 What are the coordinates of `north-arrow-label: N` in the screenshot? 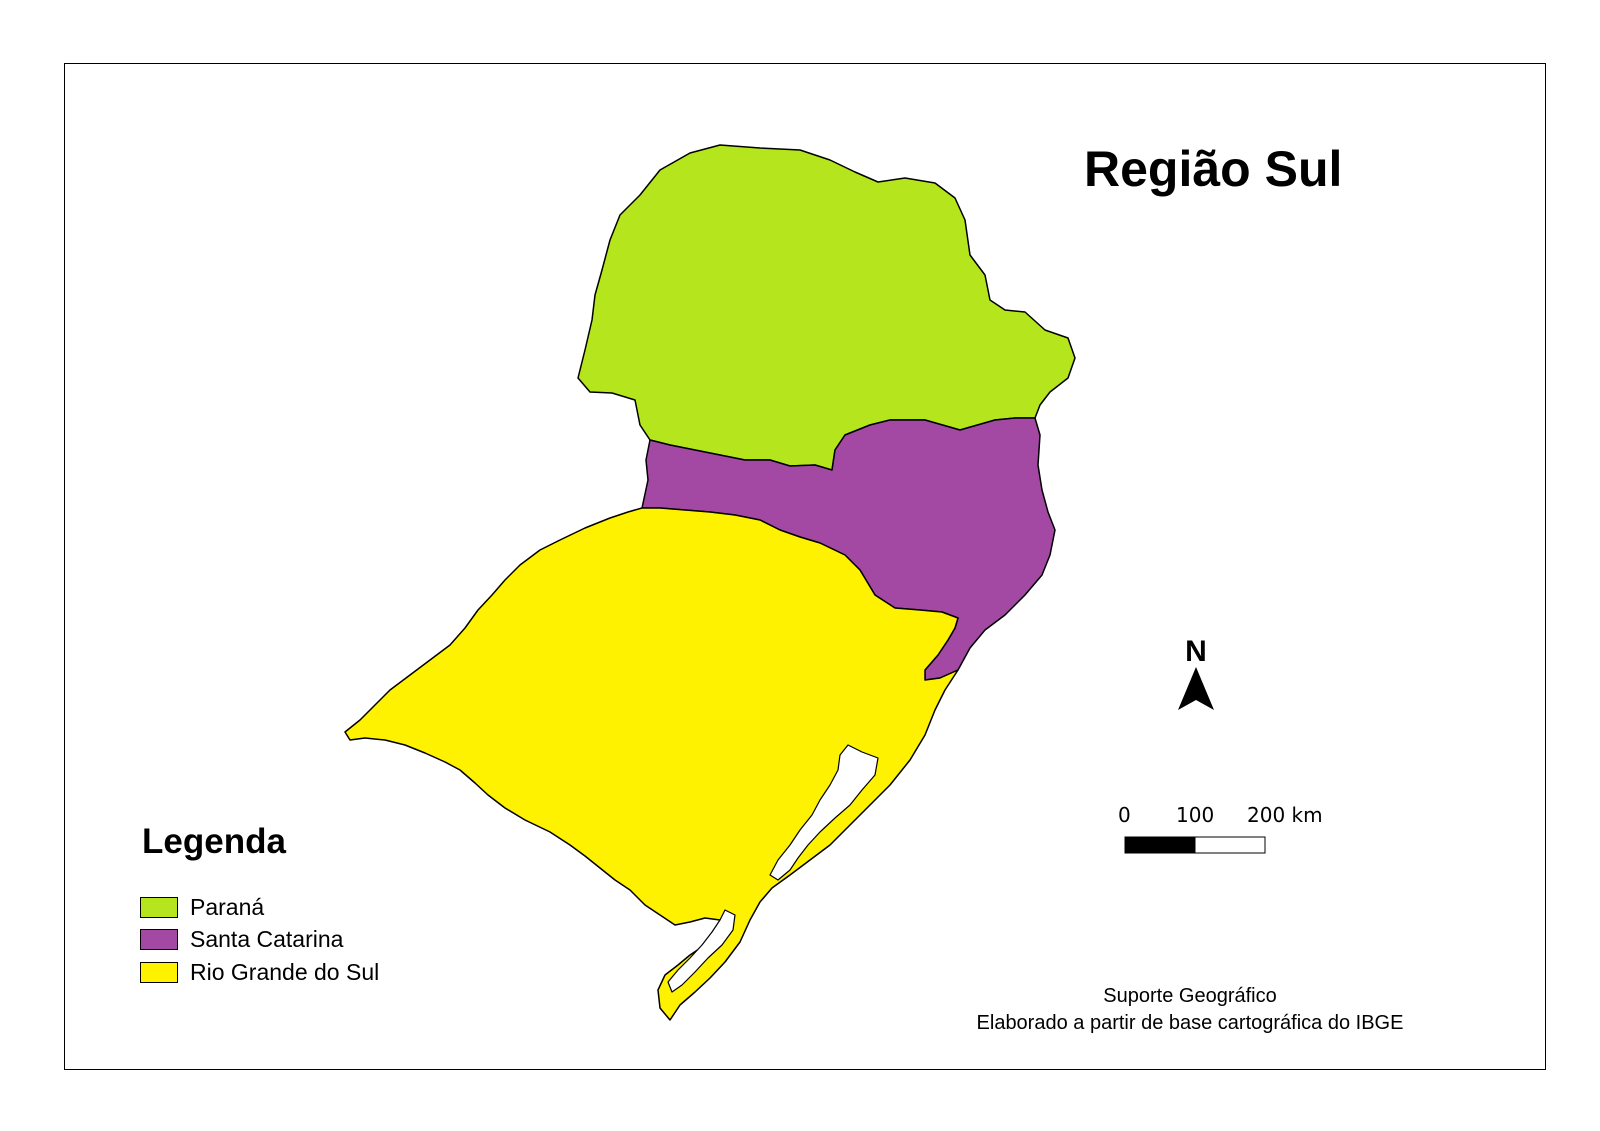 It's located at (1196, 651).